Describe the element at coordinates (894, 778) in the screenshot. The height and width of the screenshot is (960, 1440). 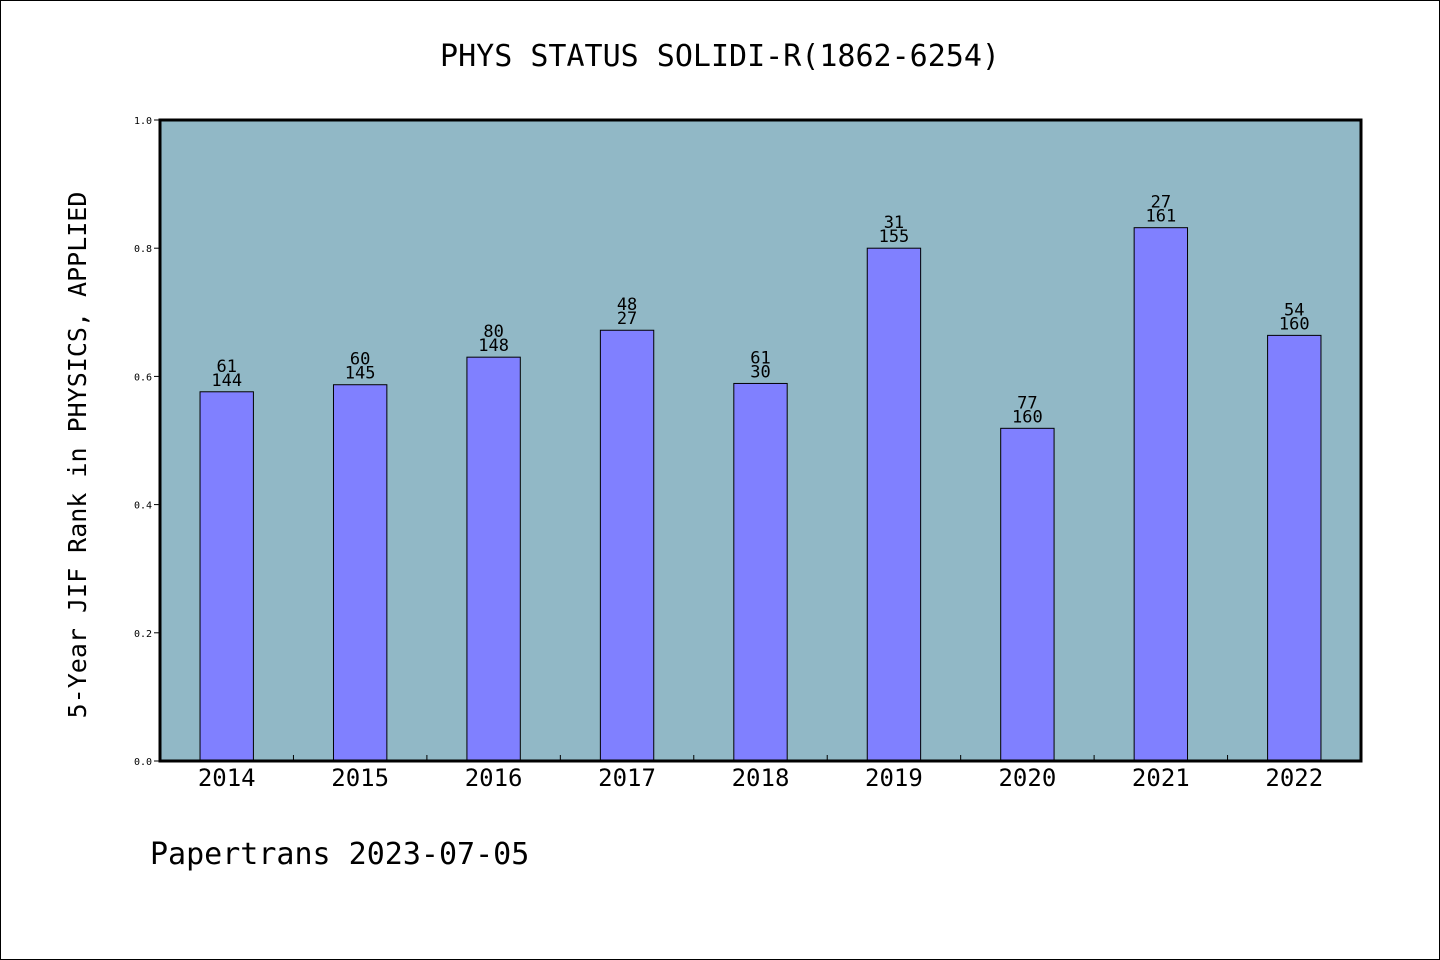
I see `x-tick-label: 2019` at that location.